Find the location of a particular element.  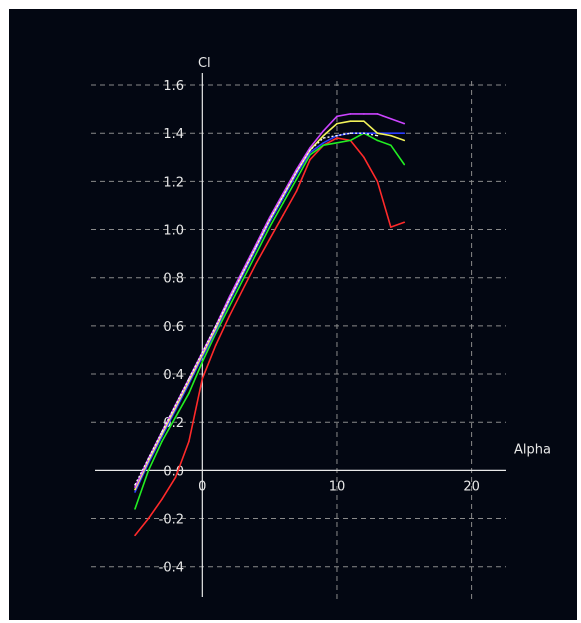

x-axis-label: Alpha is located at coordinates (532, 449).